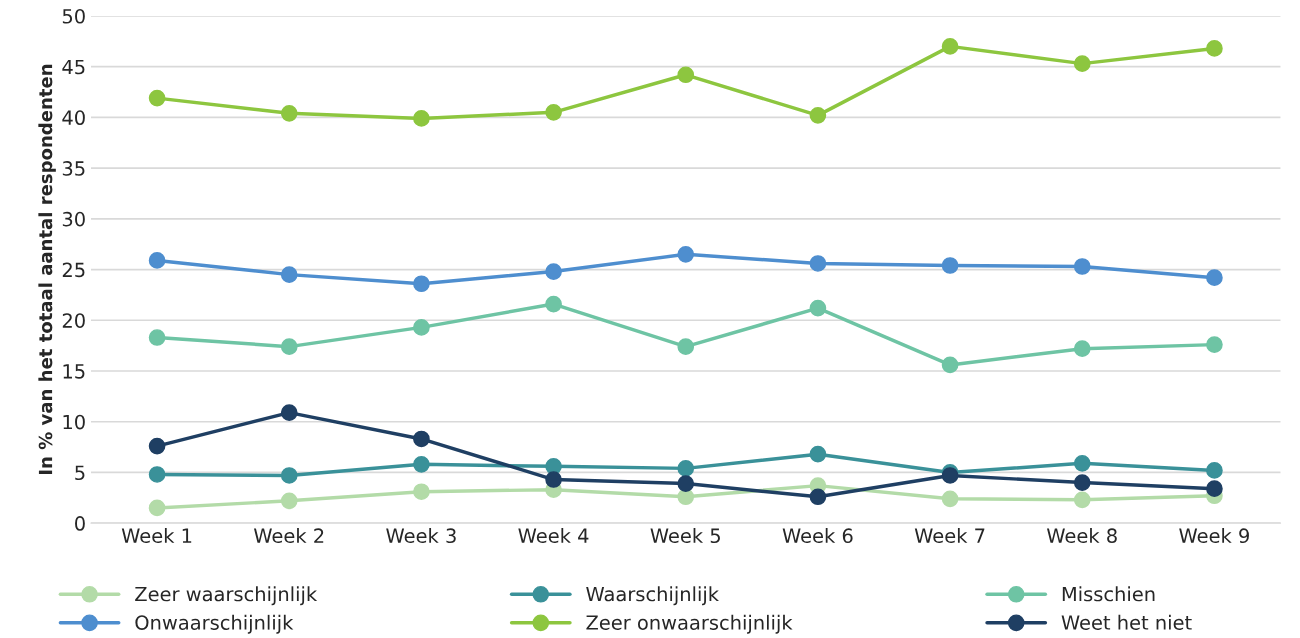 The height and width of the screenshot is (638, 1300). Describe the element at coordinates (1108, 594) in the screenshot. I see `legend-label: Misschien` at that location.